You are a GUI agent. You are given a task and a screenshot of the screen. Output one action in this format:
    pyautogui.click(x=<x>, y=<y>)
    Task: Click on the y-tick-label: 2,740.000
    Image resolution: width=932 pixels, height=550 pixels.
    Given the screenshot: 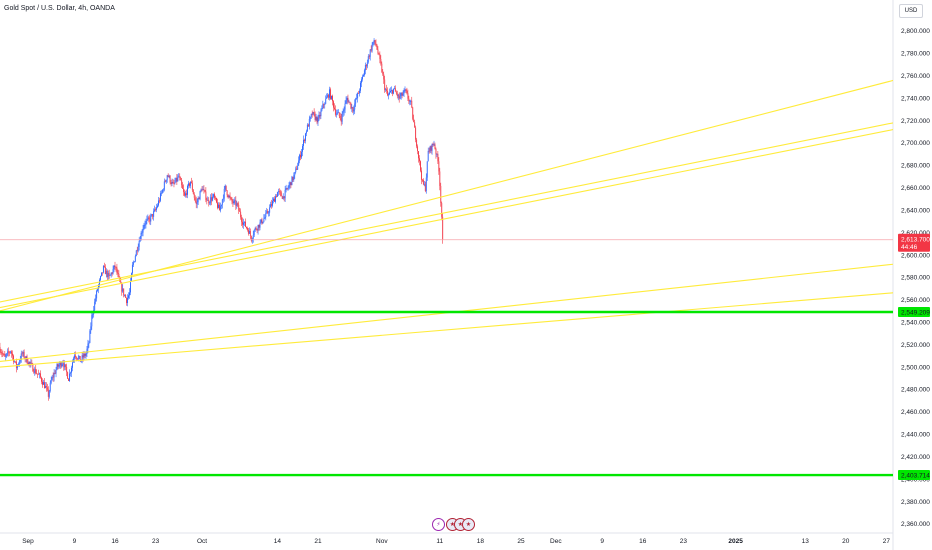 What is the action you would take?
    pyautogui.click(x=915, y=98)
    